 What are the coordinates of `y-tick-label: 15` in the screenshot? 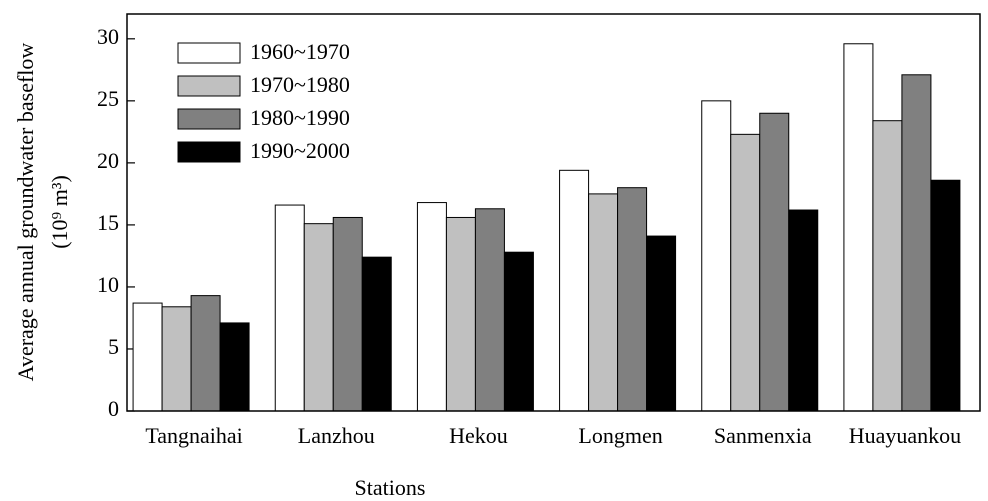 It's located at (108, 222).